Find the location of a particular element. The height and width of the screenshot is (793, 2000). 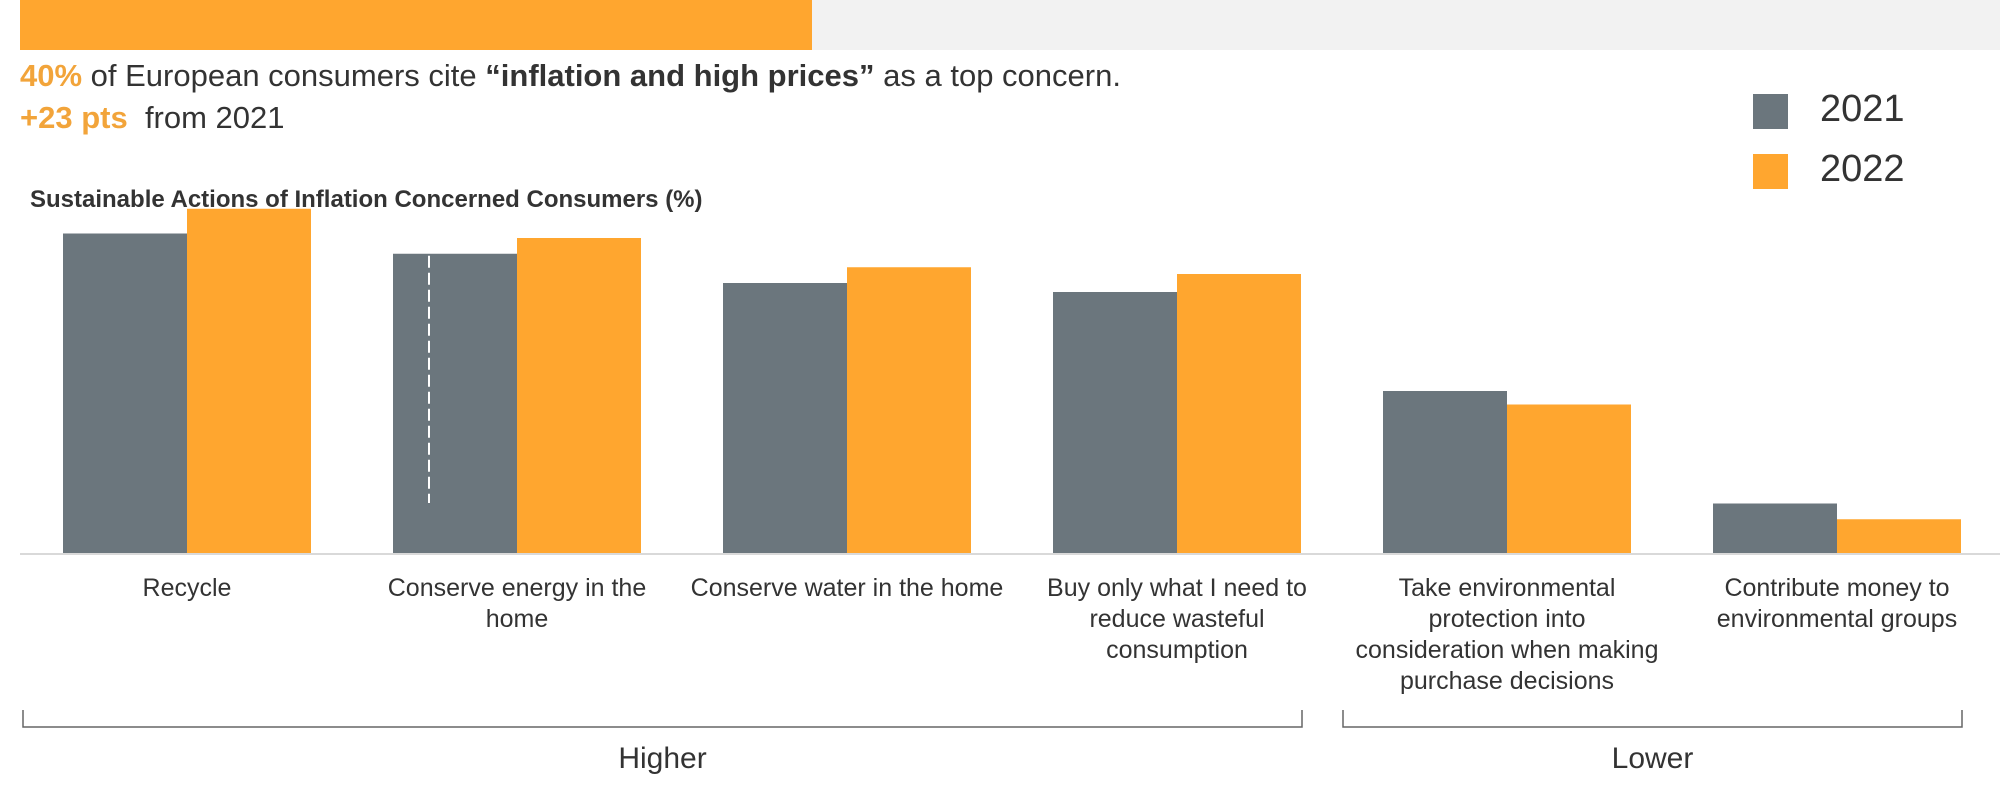

category-label-3: consumption is located at coordinates (1177, 650).